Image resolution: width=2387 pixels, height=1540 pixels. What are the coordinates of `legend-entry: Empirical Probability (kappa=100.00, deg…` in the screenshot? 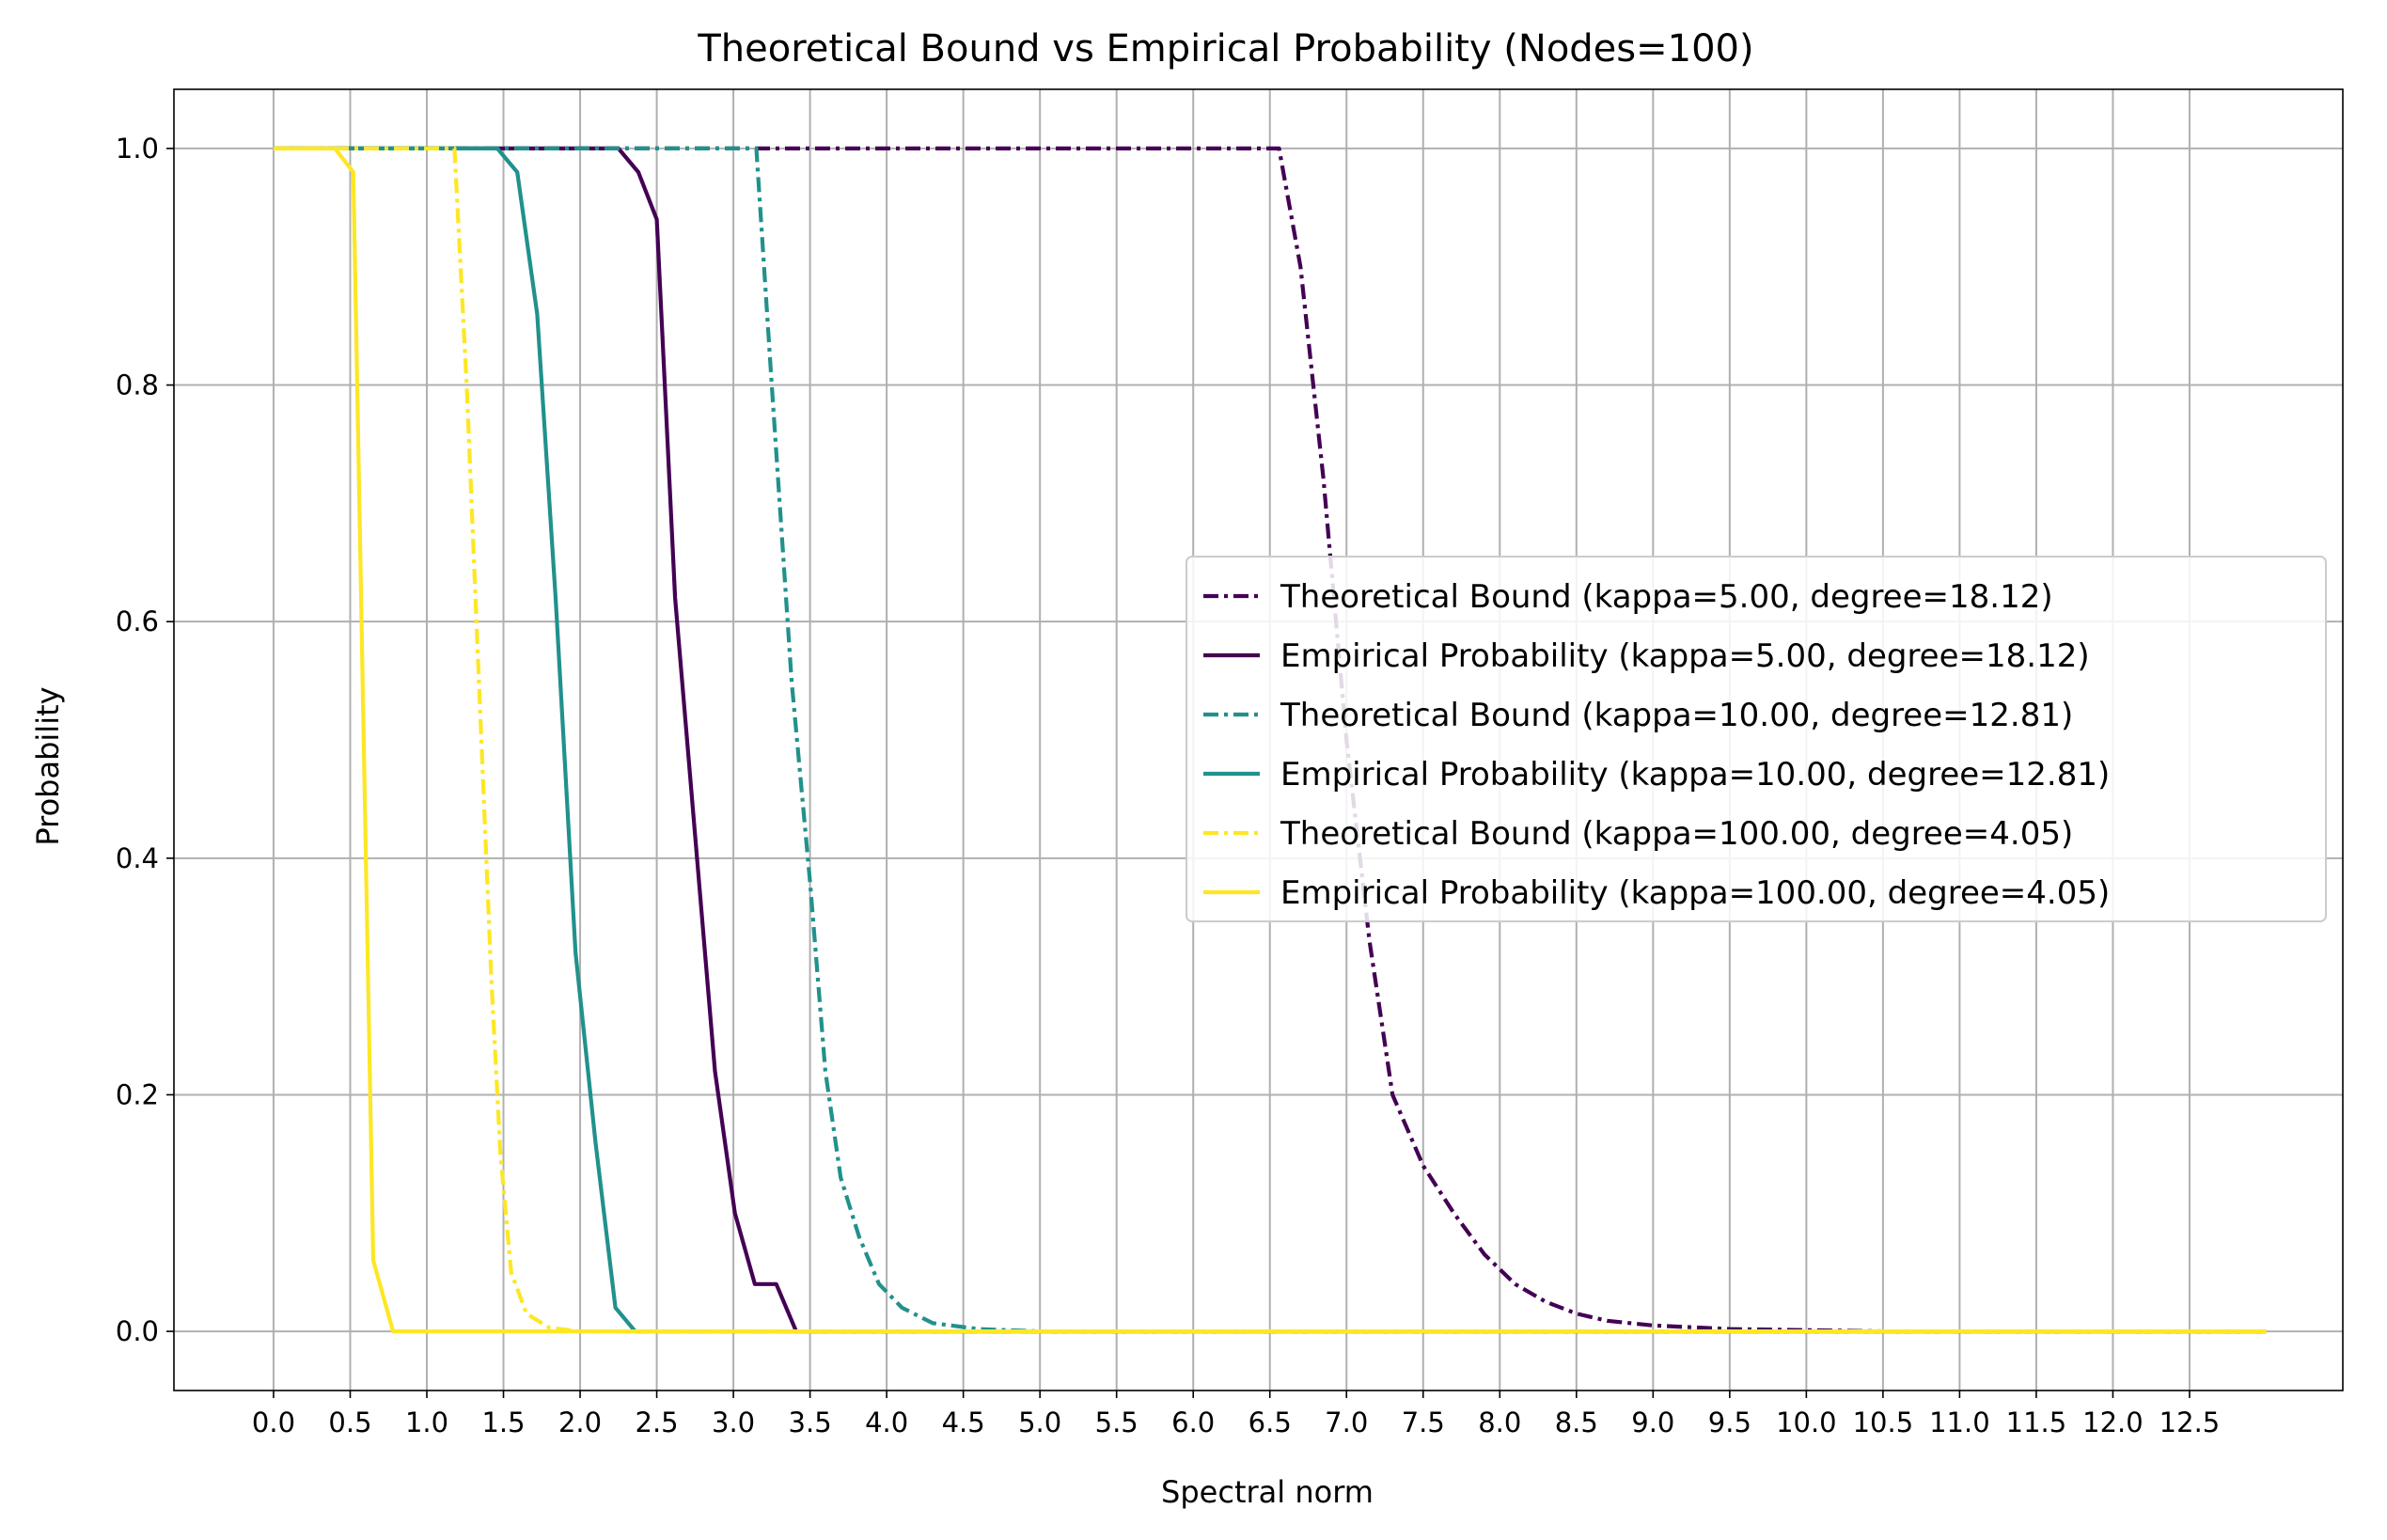 It's located at (1695, 893).